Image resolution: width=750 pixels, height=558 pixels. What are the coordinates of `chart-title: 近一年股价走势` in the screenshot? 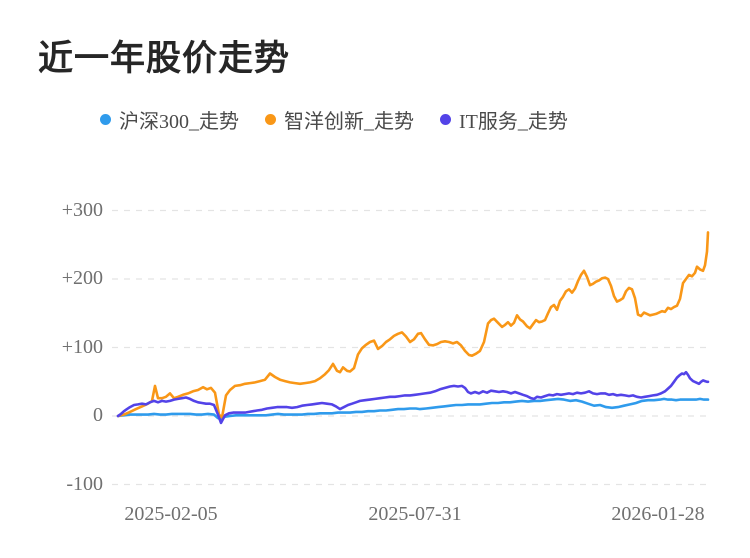 It's located at (164, 58).